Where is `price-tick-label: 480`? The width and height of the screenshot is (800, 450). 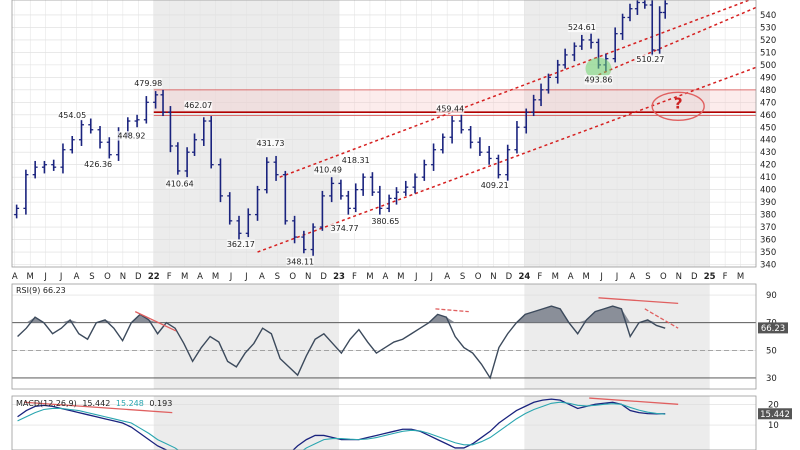 price-tick-label: 480 is located at coordinates (768, 91).